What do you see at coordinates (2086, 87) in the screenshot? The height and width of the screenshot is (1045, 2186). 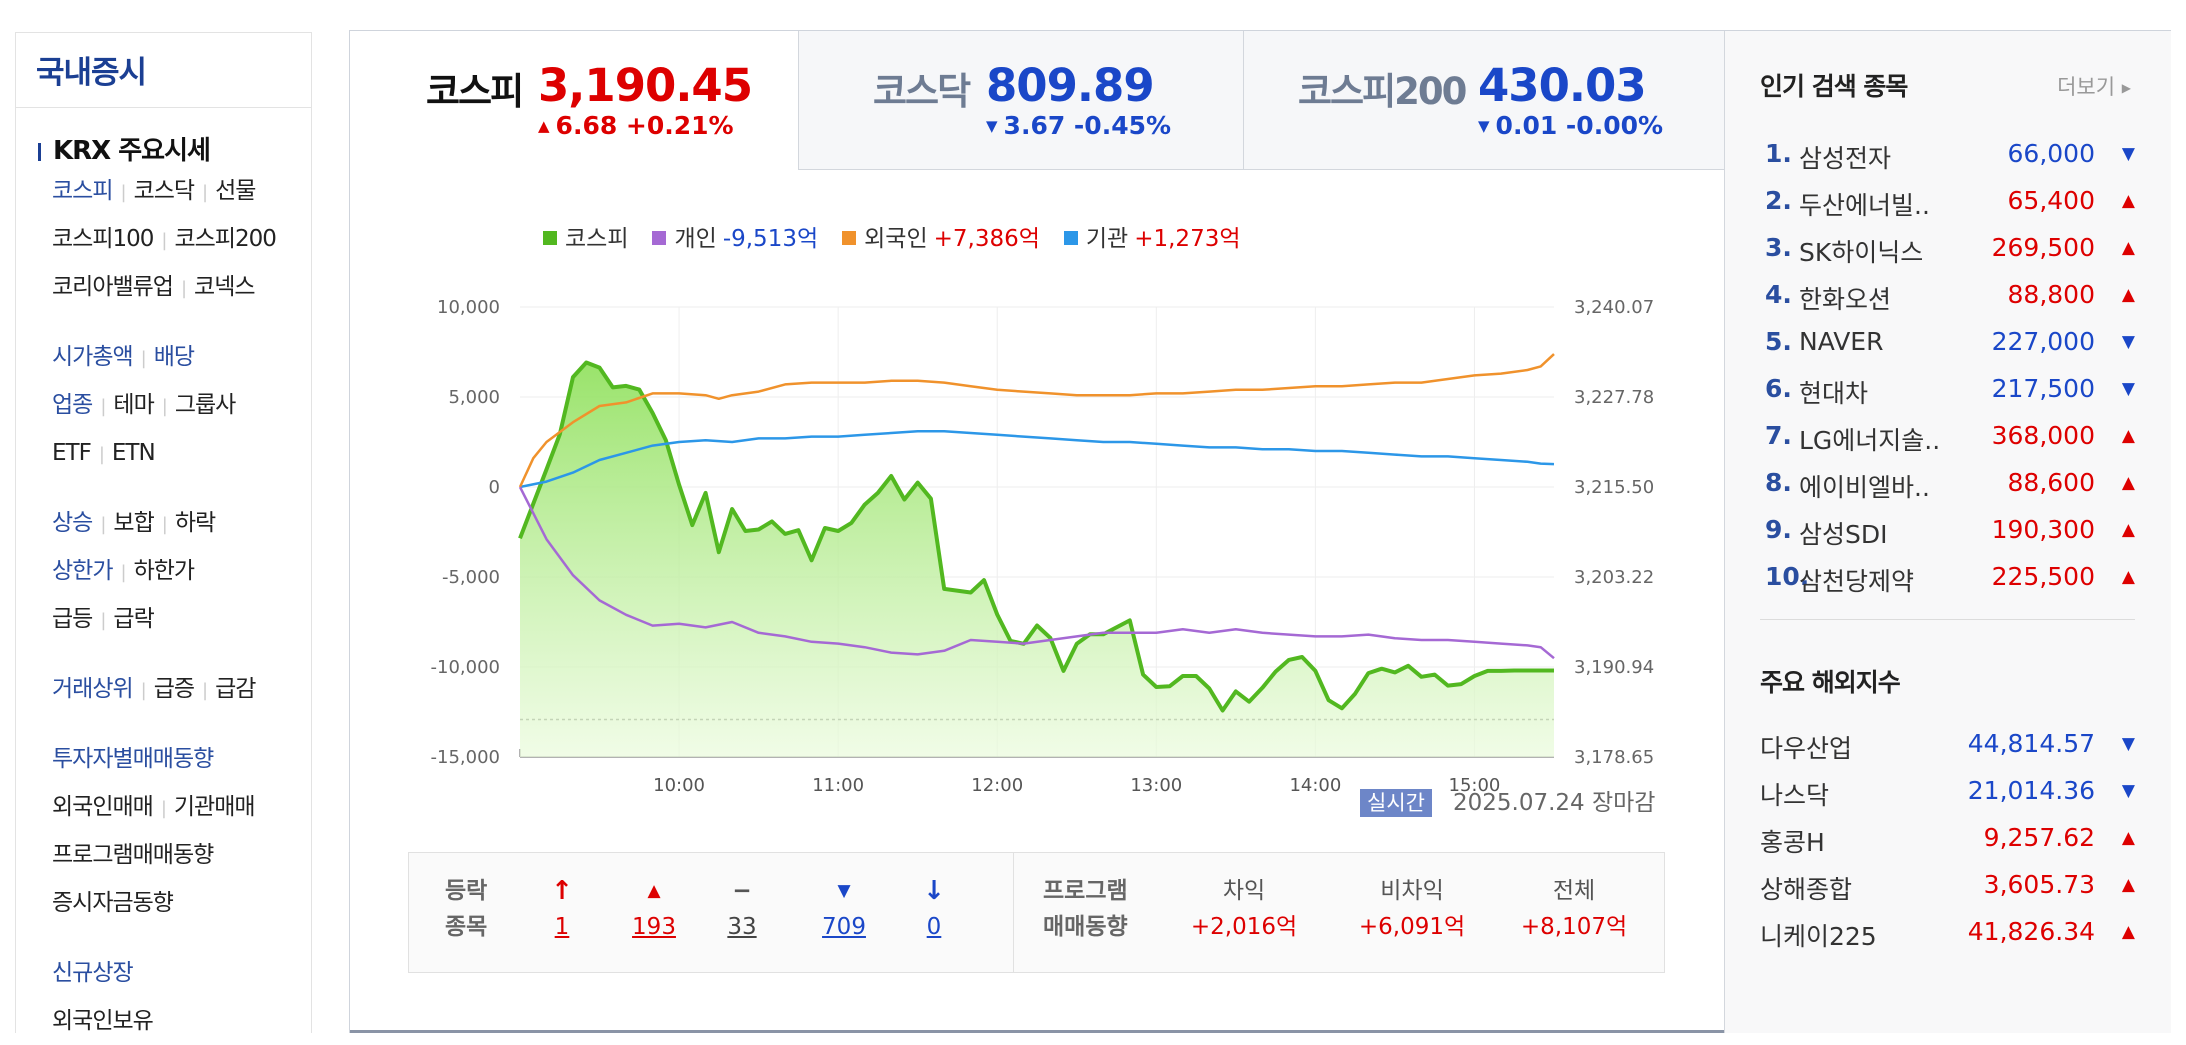 I see `more-link-label: 더보기` at bounding box center [2086, 87].